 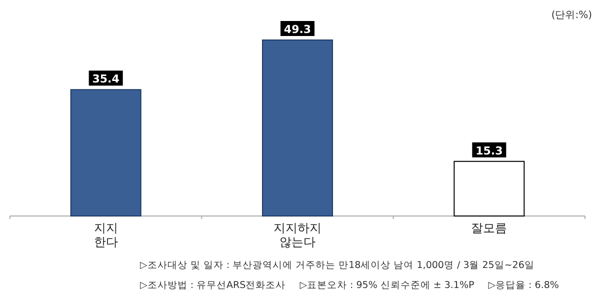 I want to click on data-label: 35.4, so click(x=106, y=79).